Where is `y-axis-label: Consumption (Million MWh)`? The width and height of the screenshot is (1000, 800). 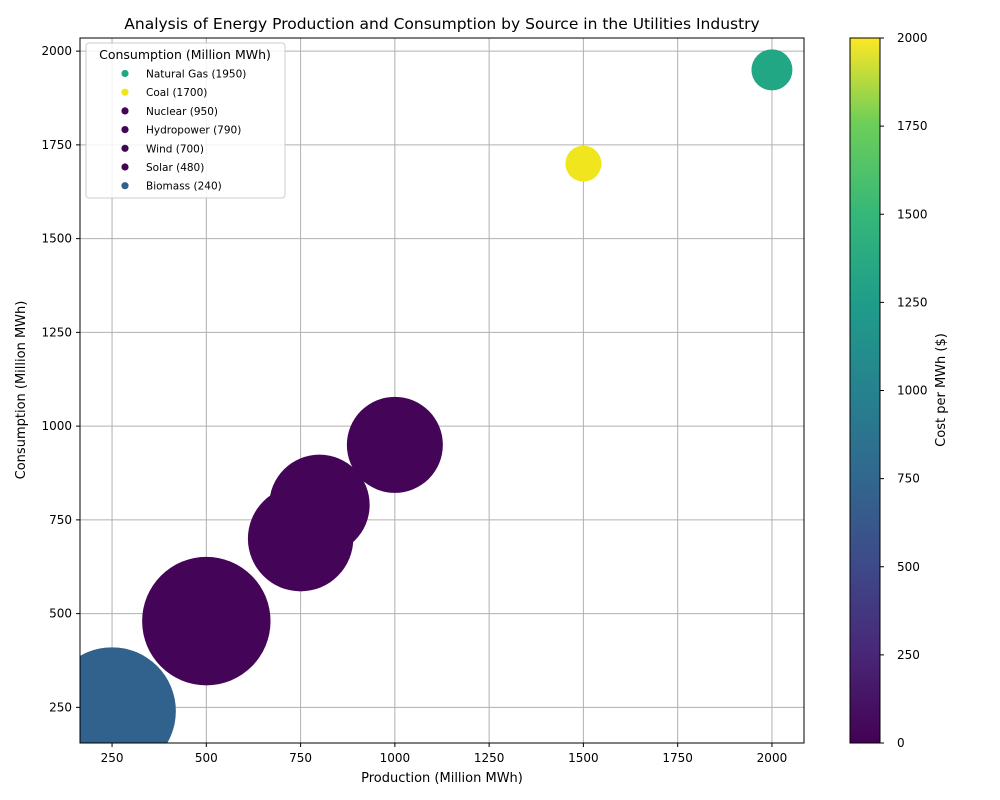
y-axis-label: Consumption (Million MWh) is located at coordinates (21, 390).